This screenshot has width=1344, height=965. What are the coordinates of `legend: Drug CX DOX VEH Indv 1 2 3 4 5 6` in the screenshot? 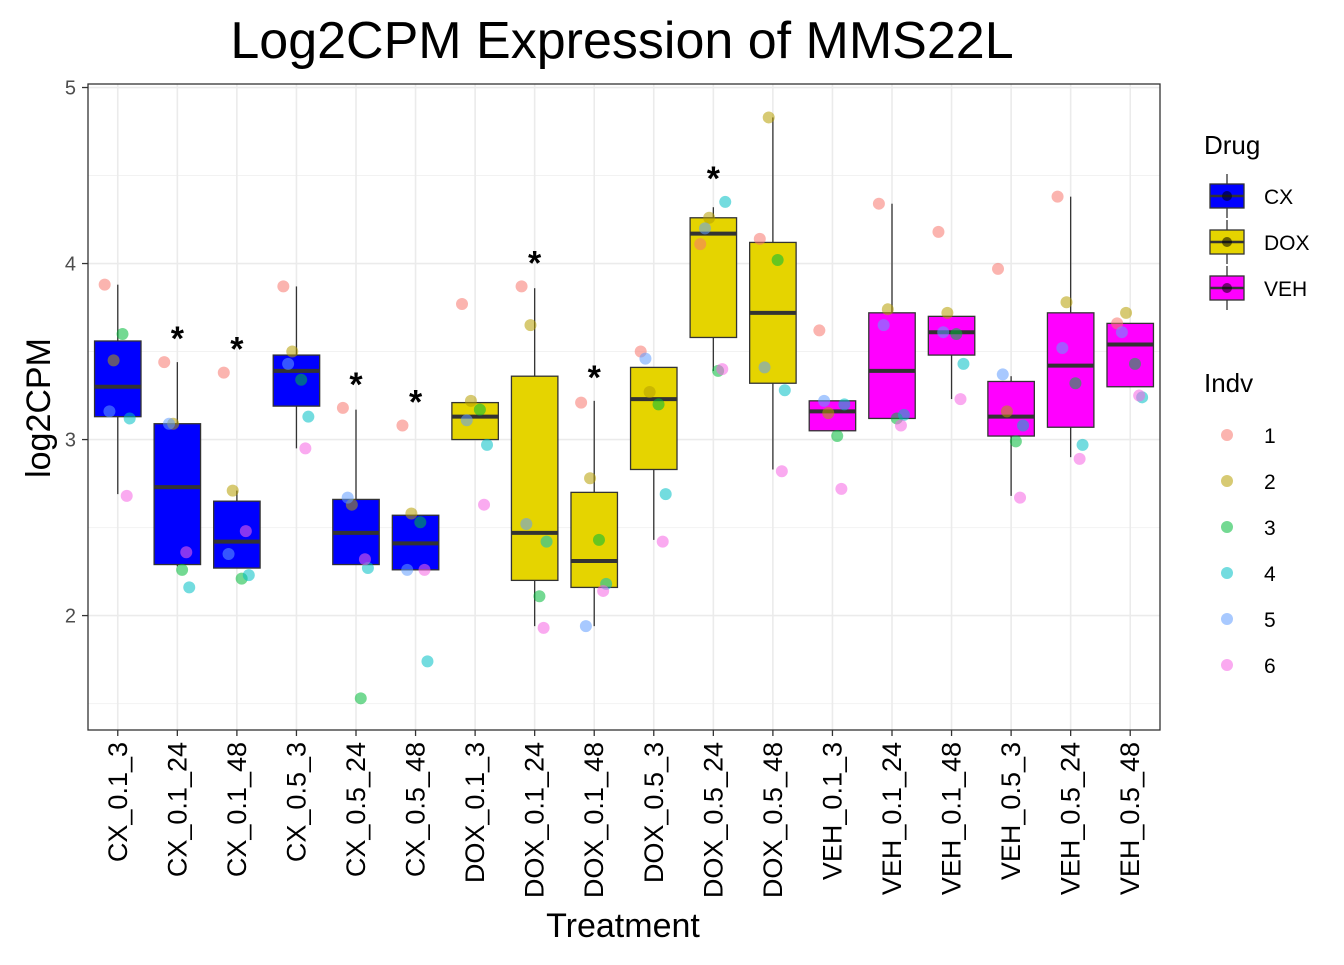 It's located at (1257, 404).